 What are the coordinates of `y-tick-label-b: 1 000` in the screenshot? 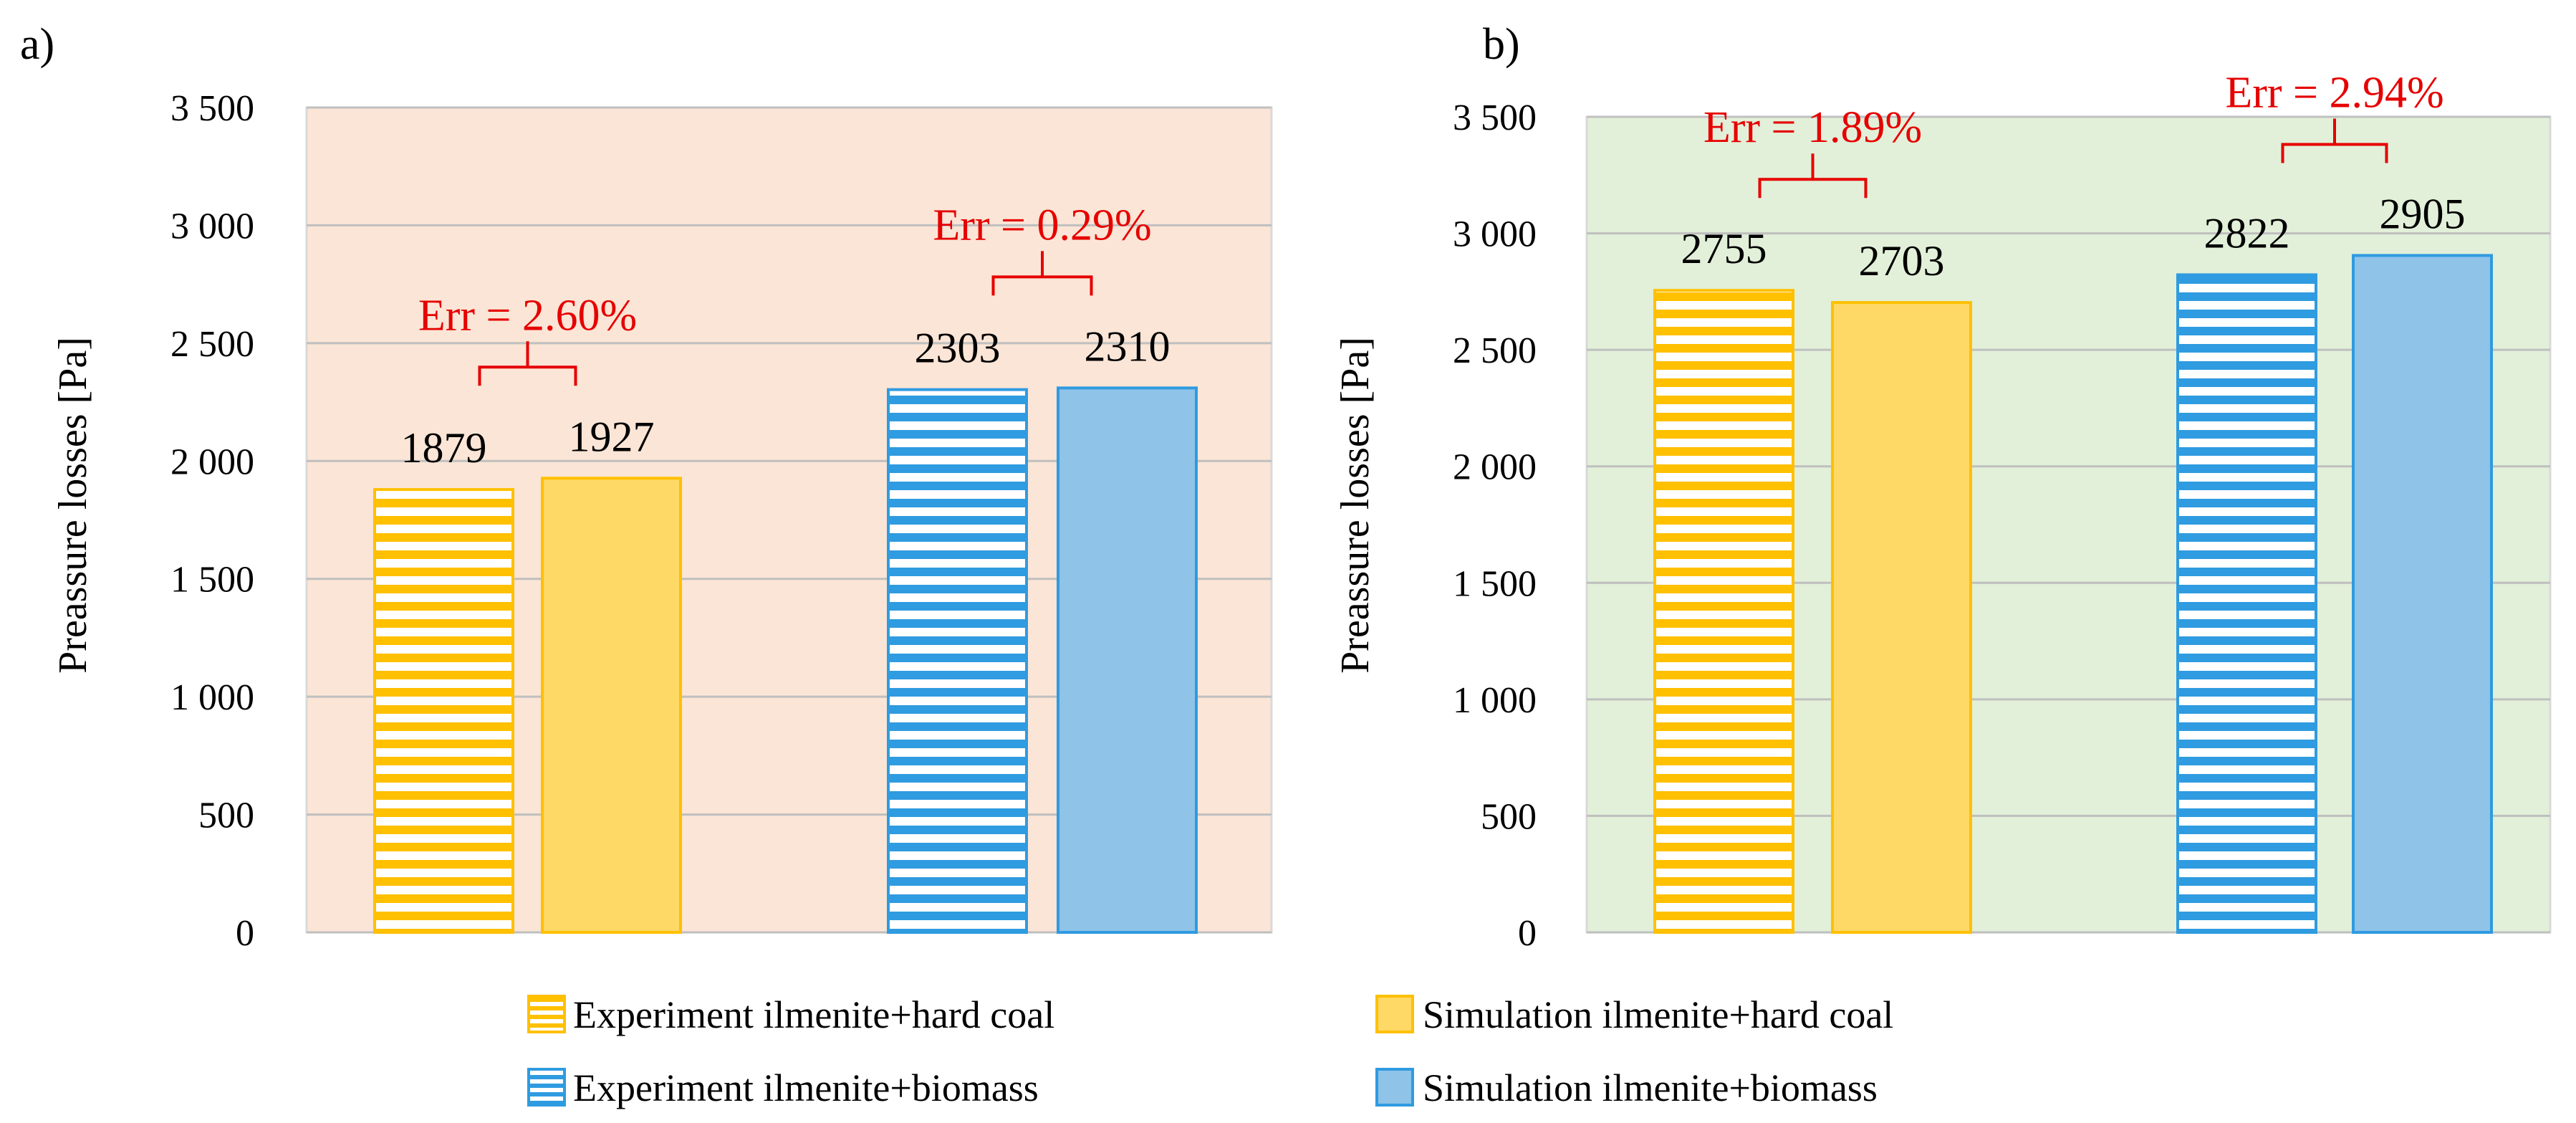 It's located at (1495, 700).